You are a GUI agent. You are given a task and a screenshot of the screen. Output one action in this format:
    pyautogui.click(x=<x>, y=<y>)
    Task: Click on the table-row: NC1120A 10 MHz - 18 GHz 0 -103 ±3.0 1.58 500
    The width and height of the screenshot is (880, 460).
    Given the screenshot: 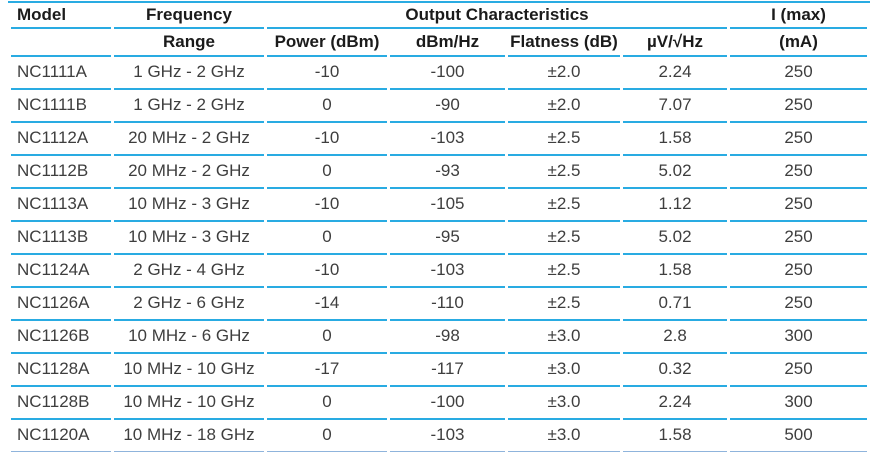 What is the action you would take?
    pyautogui.click(x=439, y=436)
    